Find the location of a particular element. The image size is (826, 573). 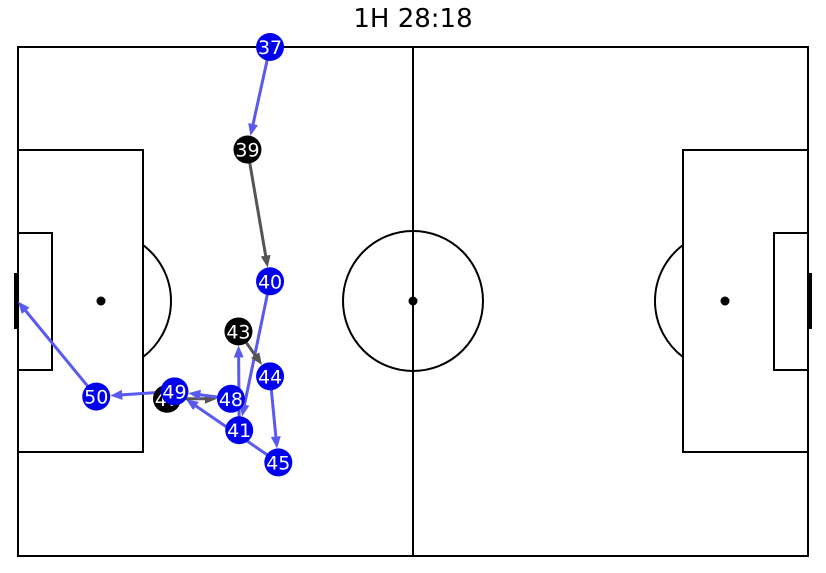

event-number-label: 45 is located at coordinates (278, 463).